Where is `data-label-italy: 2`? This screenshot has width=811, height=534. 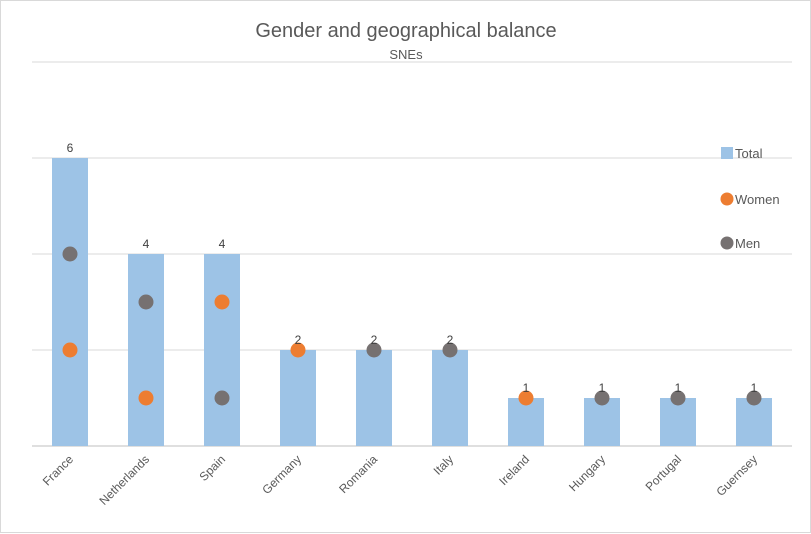
data-label-italy: 2 is located at coordinates (450, 340).